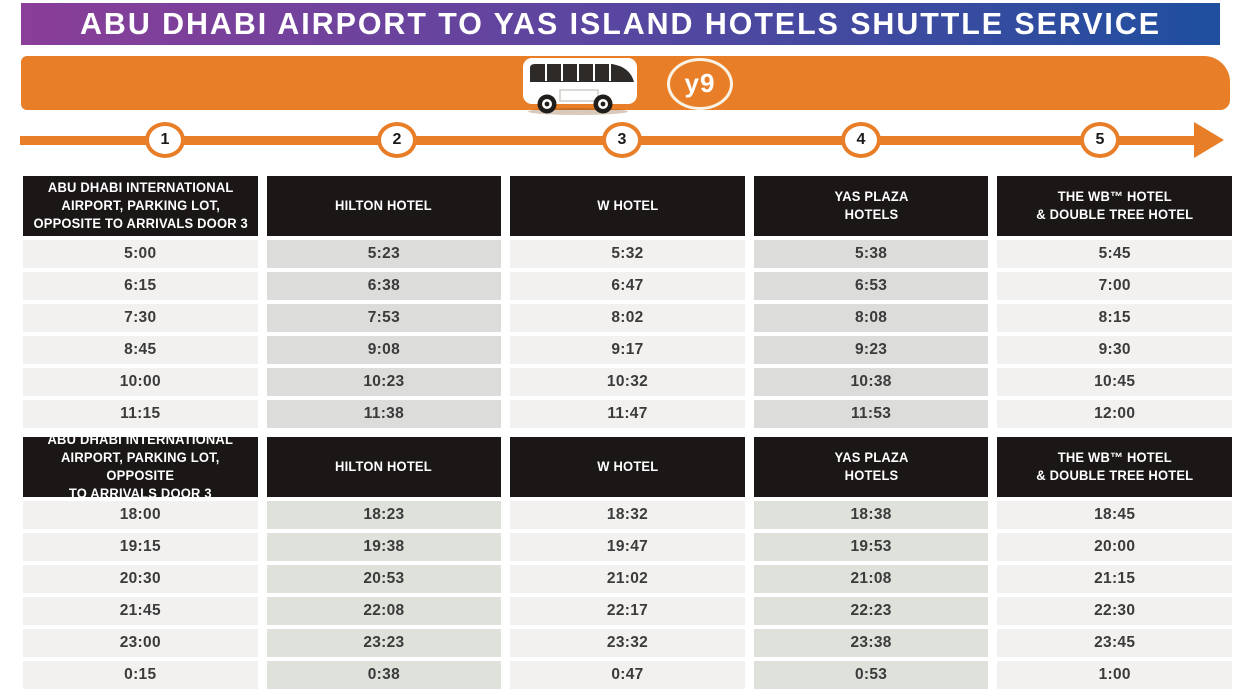 This screenshot has height=700, width=1244. What do you see at coordinates (871, 350) in the screenshot?
I see `time-cell: 9:23` at bounding box center [871, 350].